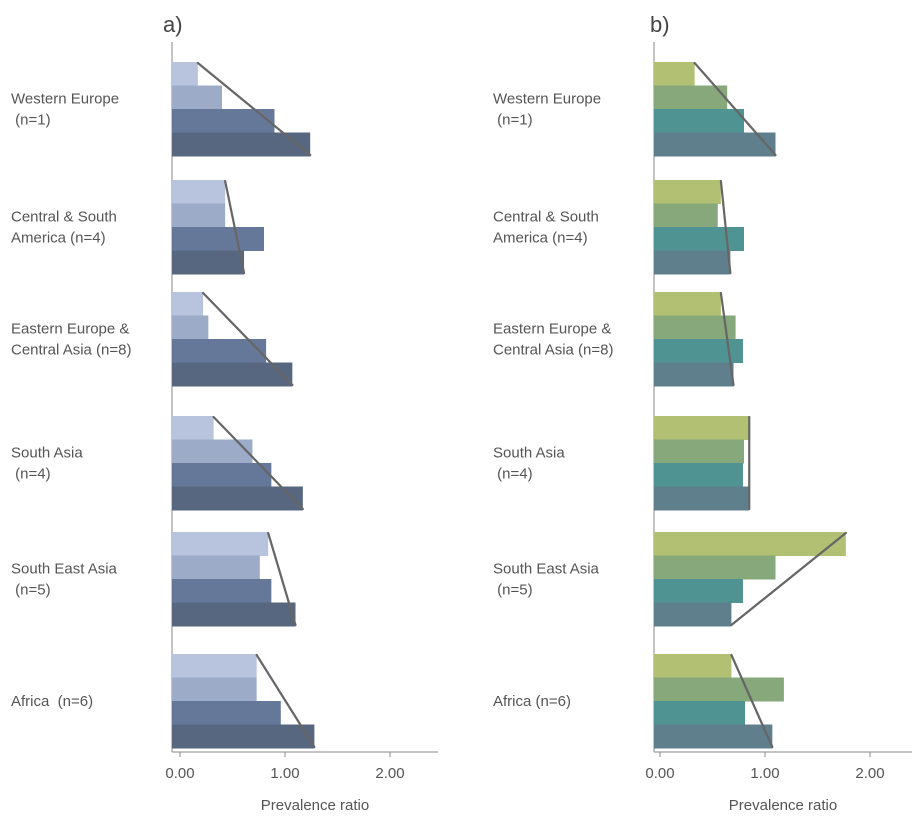 The height and width of the screenshot is (819, 912). Describe the element at coordinates (546, 217) in the screenshot. I see `category-label-line: Central & South` at that location.